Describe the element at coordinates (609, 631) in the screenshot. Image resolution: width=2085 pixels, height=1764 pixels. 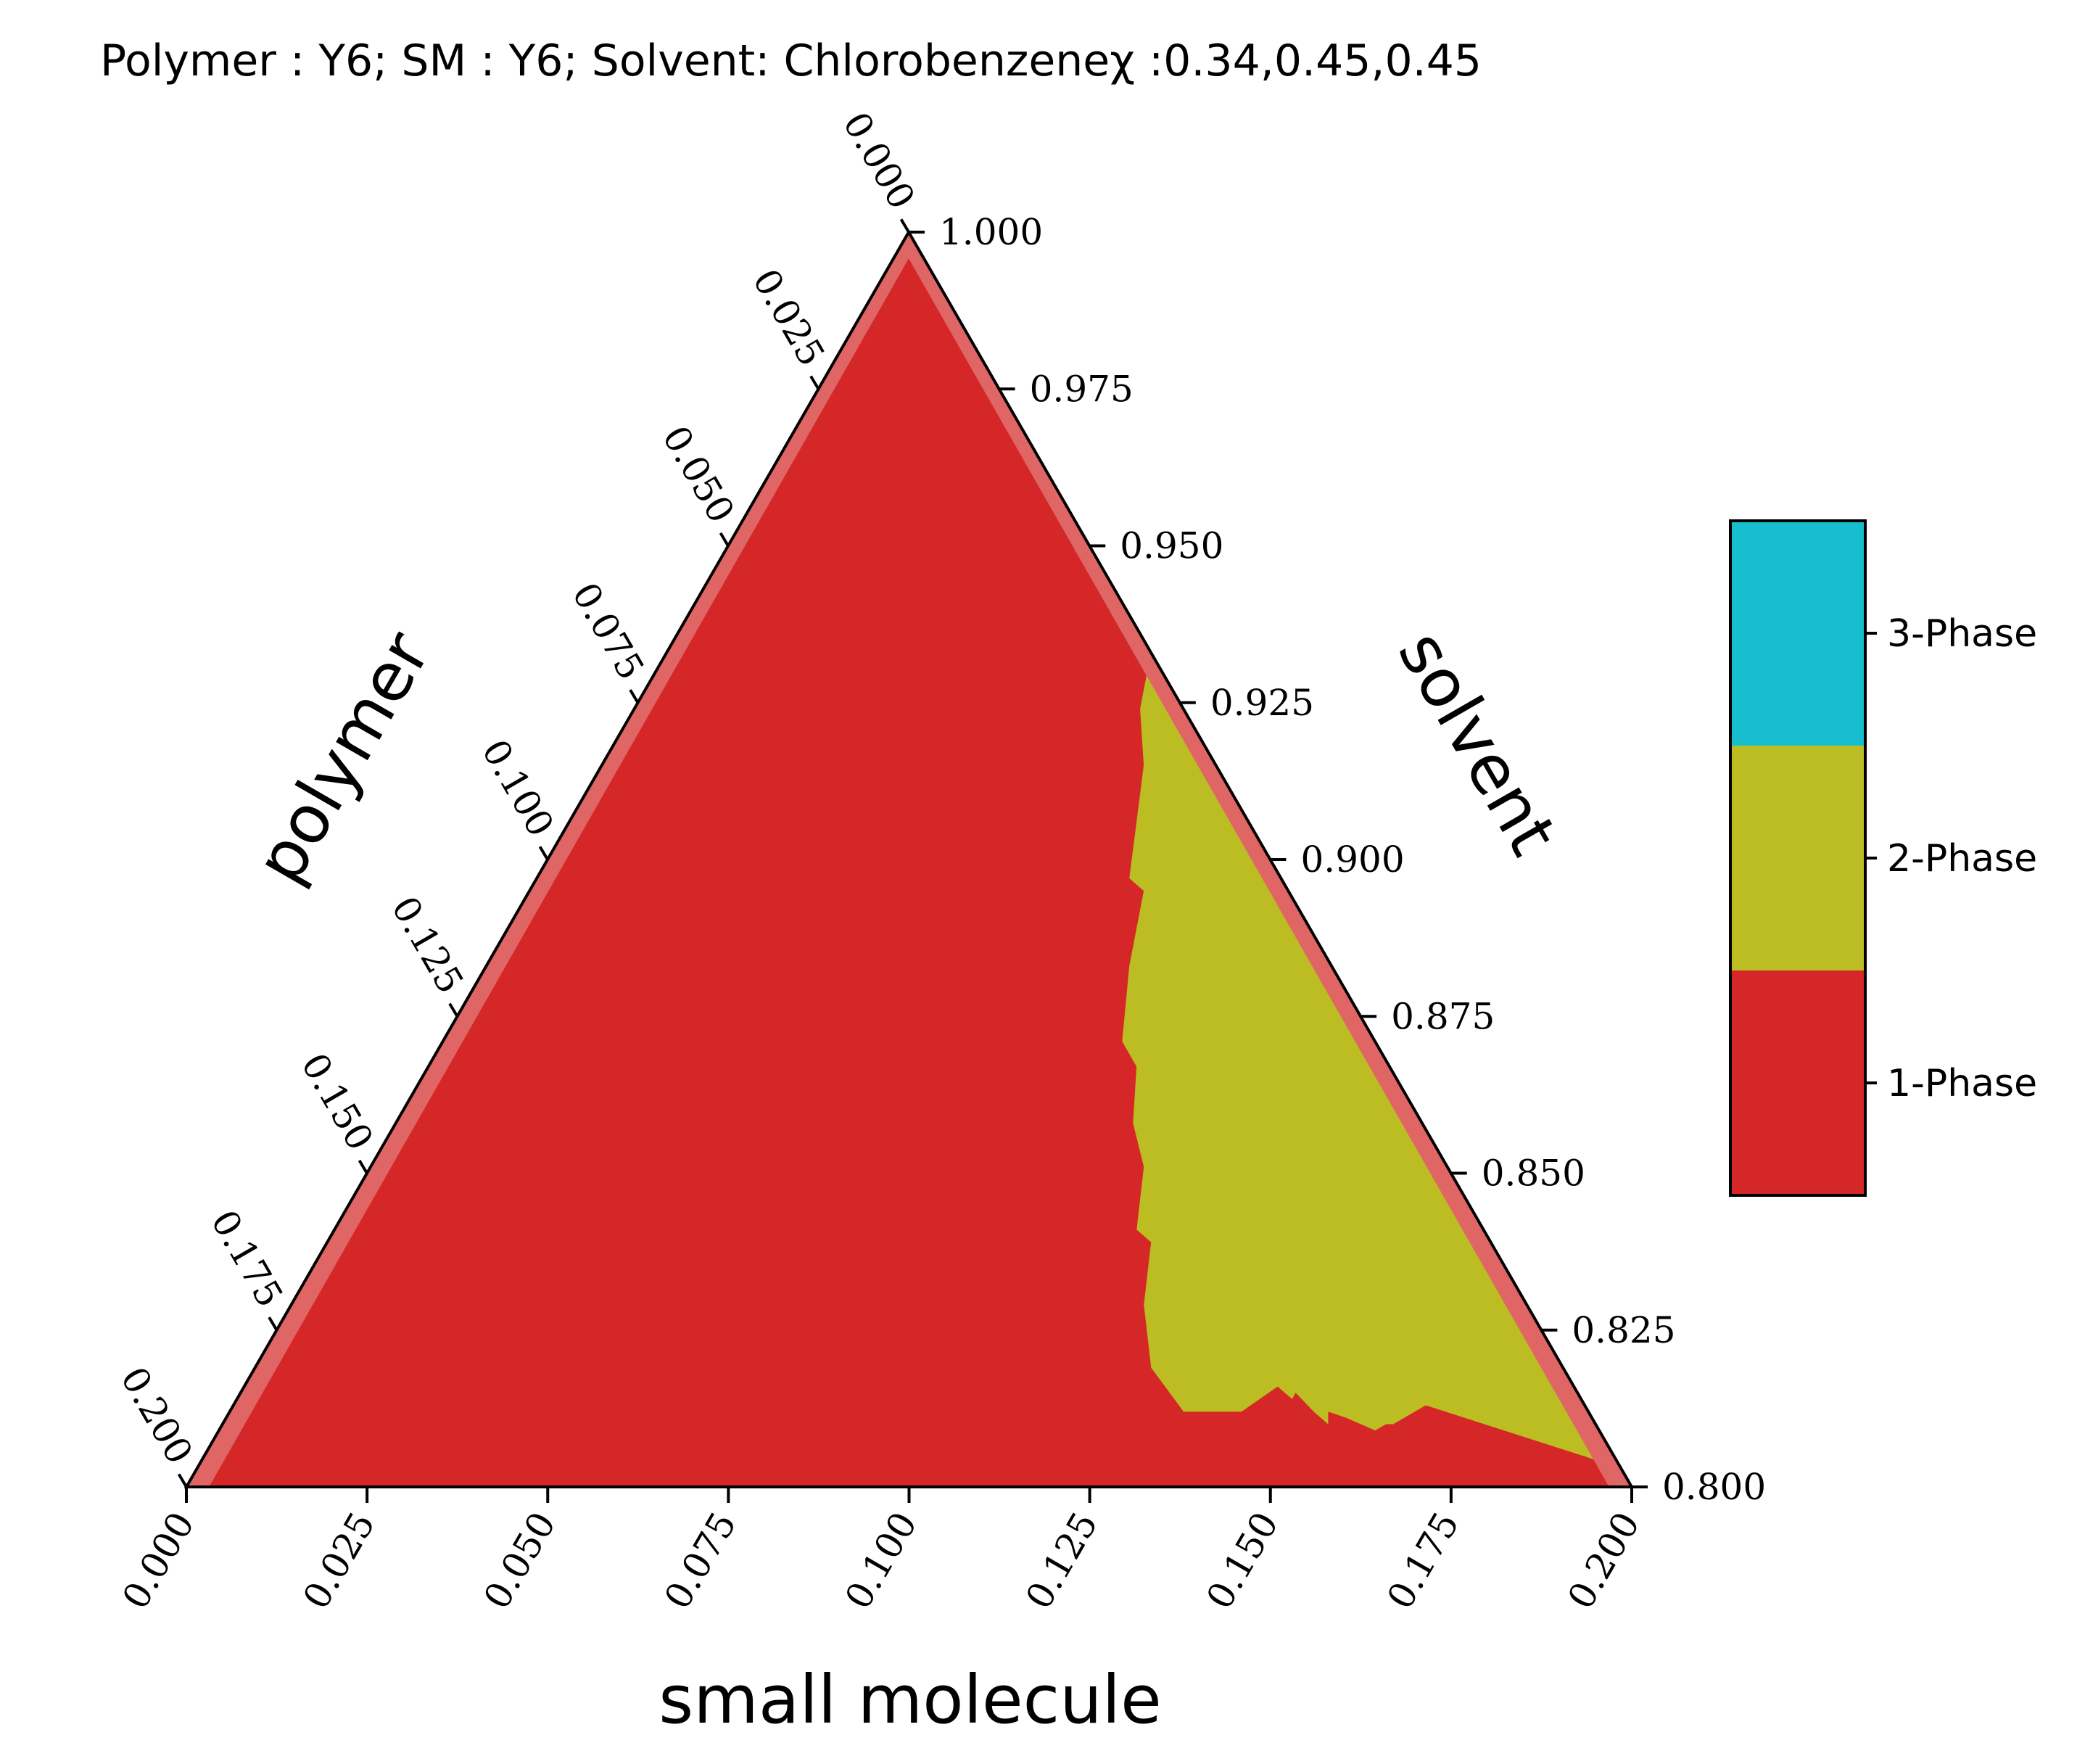
I see `left-tick-label: 0.075` at that location.